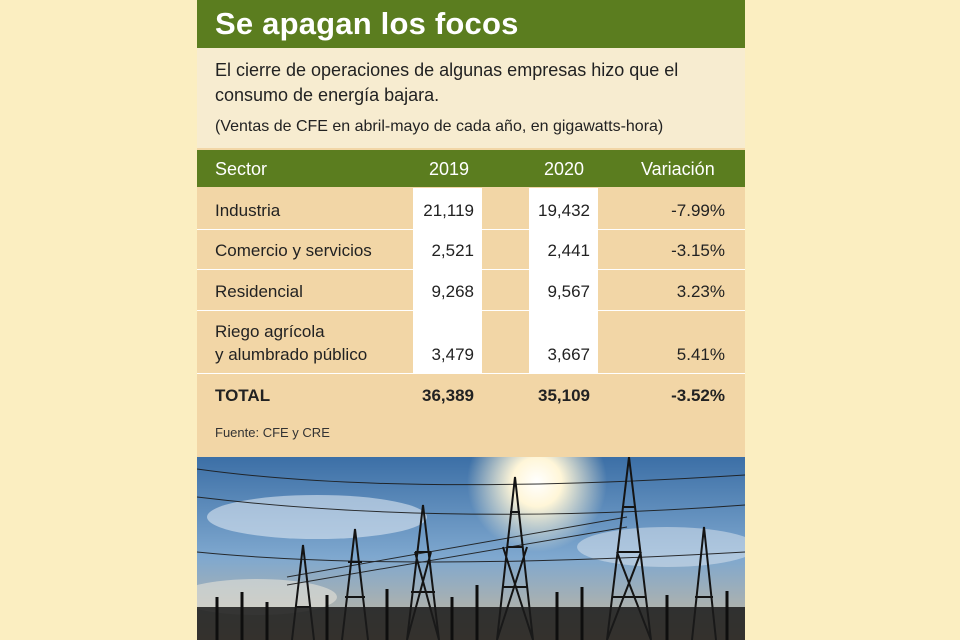 This screenshot has width=960, height=640. Describe the element at coordinates (248, 210) in the screenshot. I see `sector-cell: Industria` at that location.